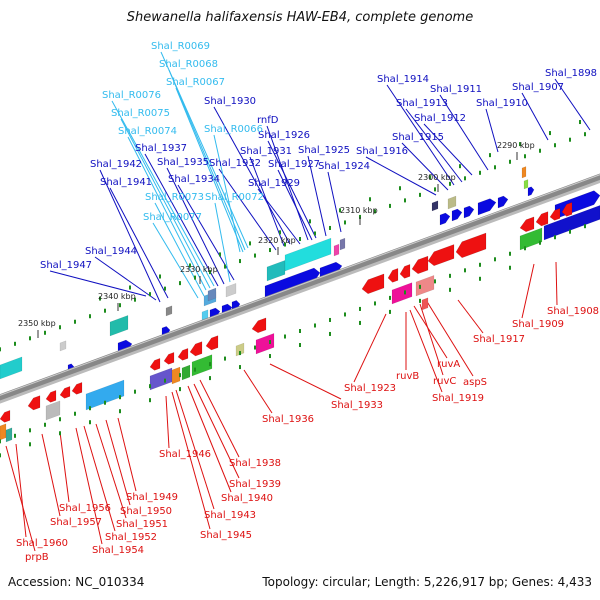  What do you see at coordinates (370, 388) in the screenshot?
I see `minus-gene-label: Shal_1923` at bounding box center [370, 388].